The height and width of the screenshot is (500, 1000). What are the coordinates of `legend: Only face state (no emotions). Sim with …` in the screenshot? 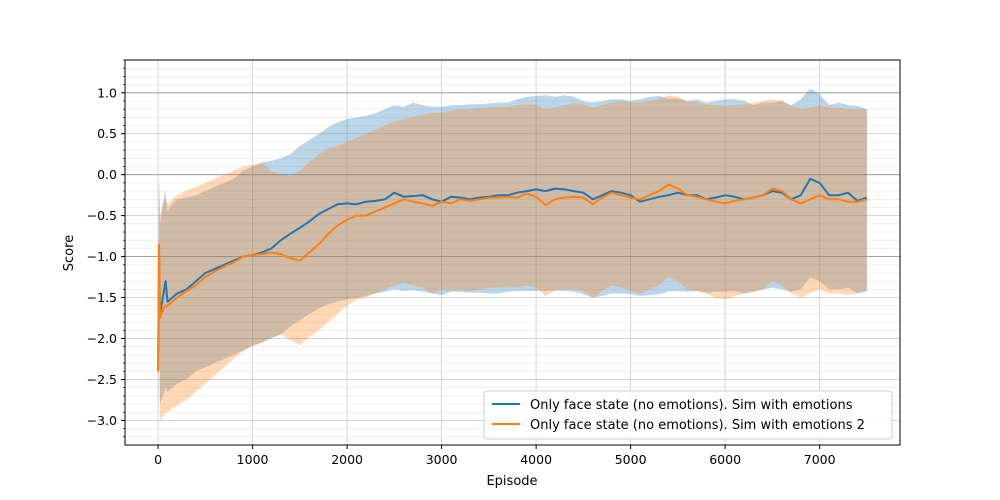 It's located at (688, 415).